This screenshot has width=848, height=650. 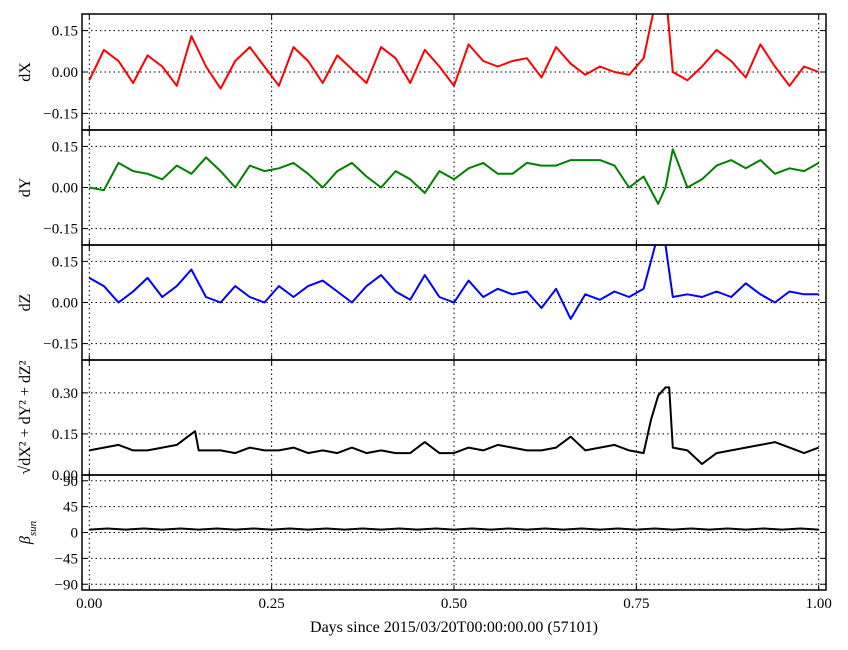 What do you see at coordinates (454, 604) in the screenshot?
I see `x-tick-label: 0.50` at bounding box center [454, 604].